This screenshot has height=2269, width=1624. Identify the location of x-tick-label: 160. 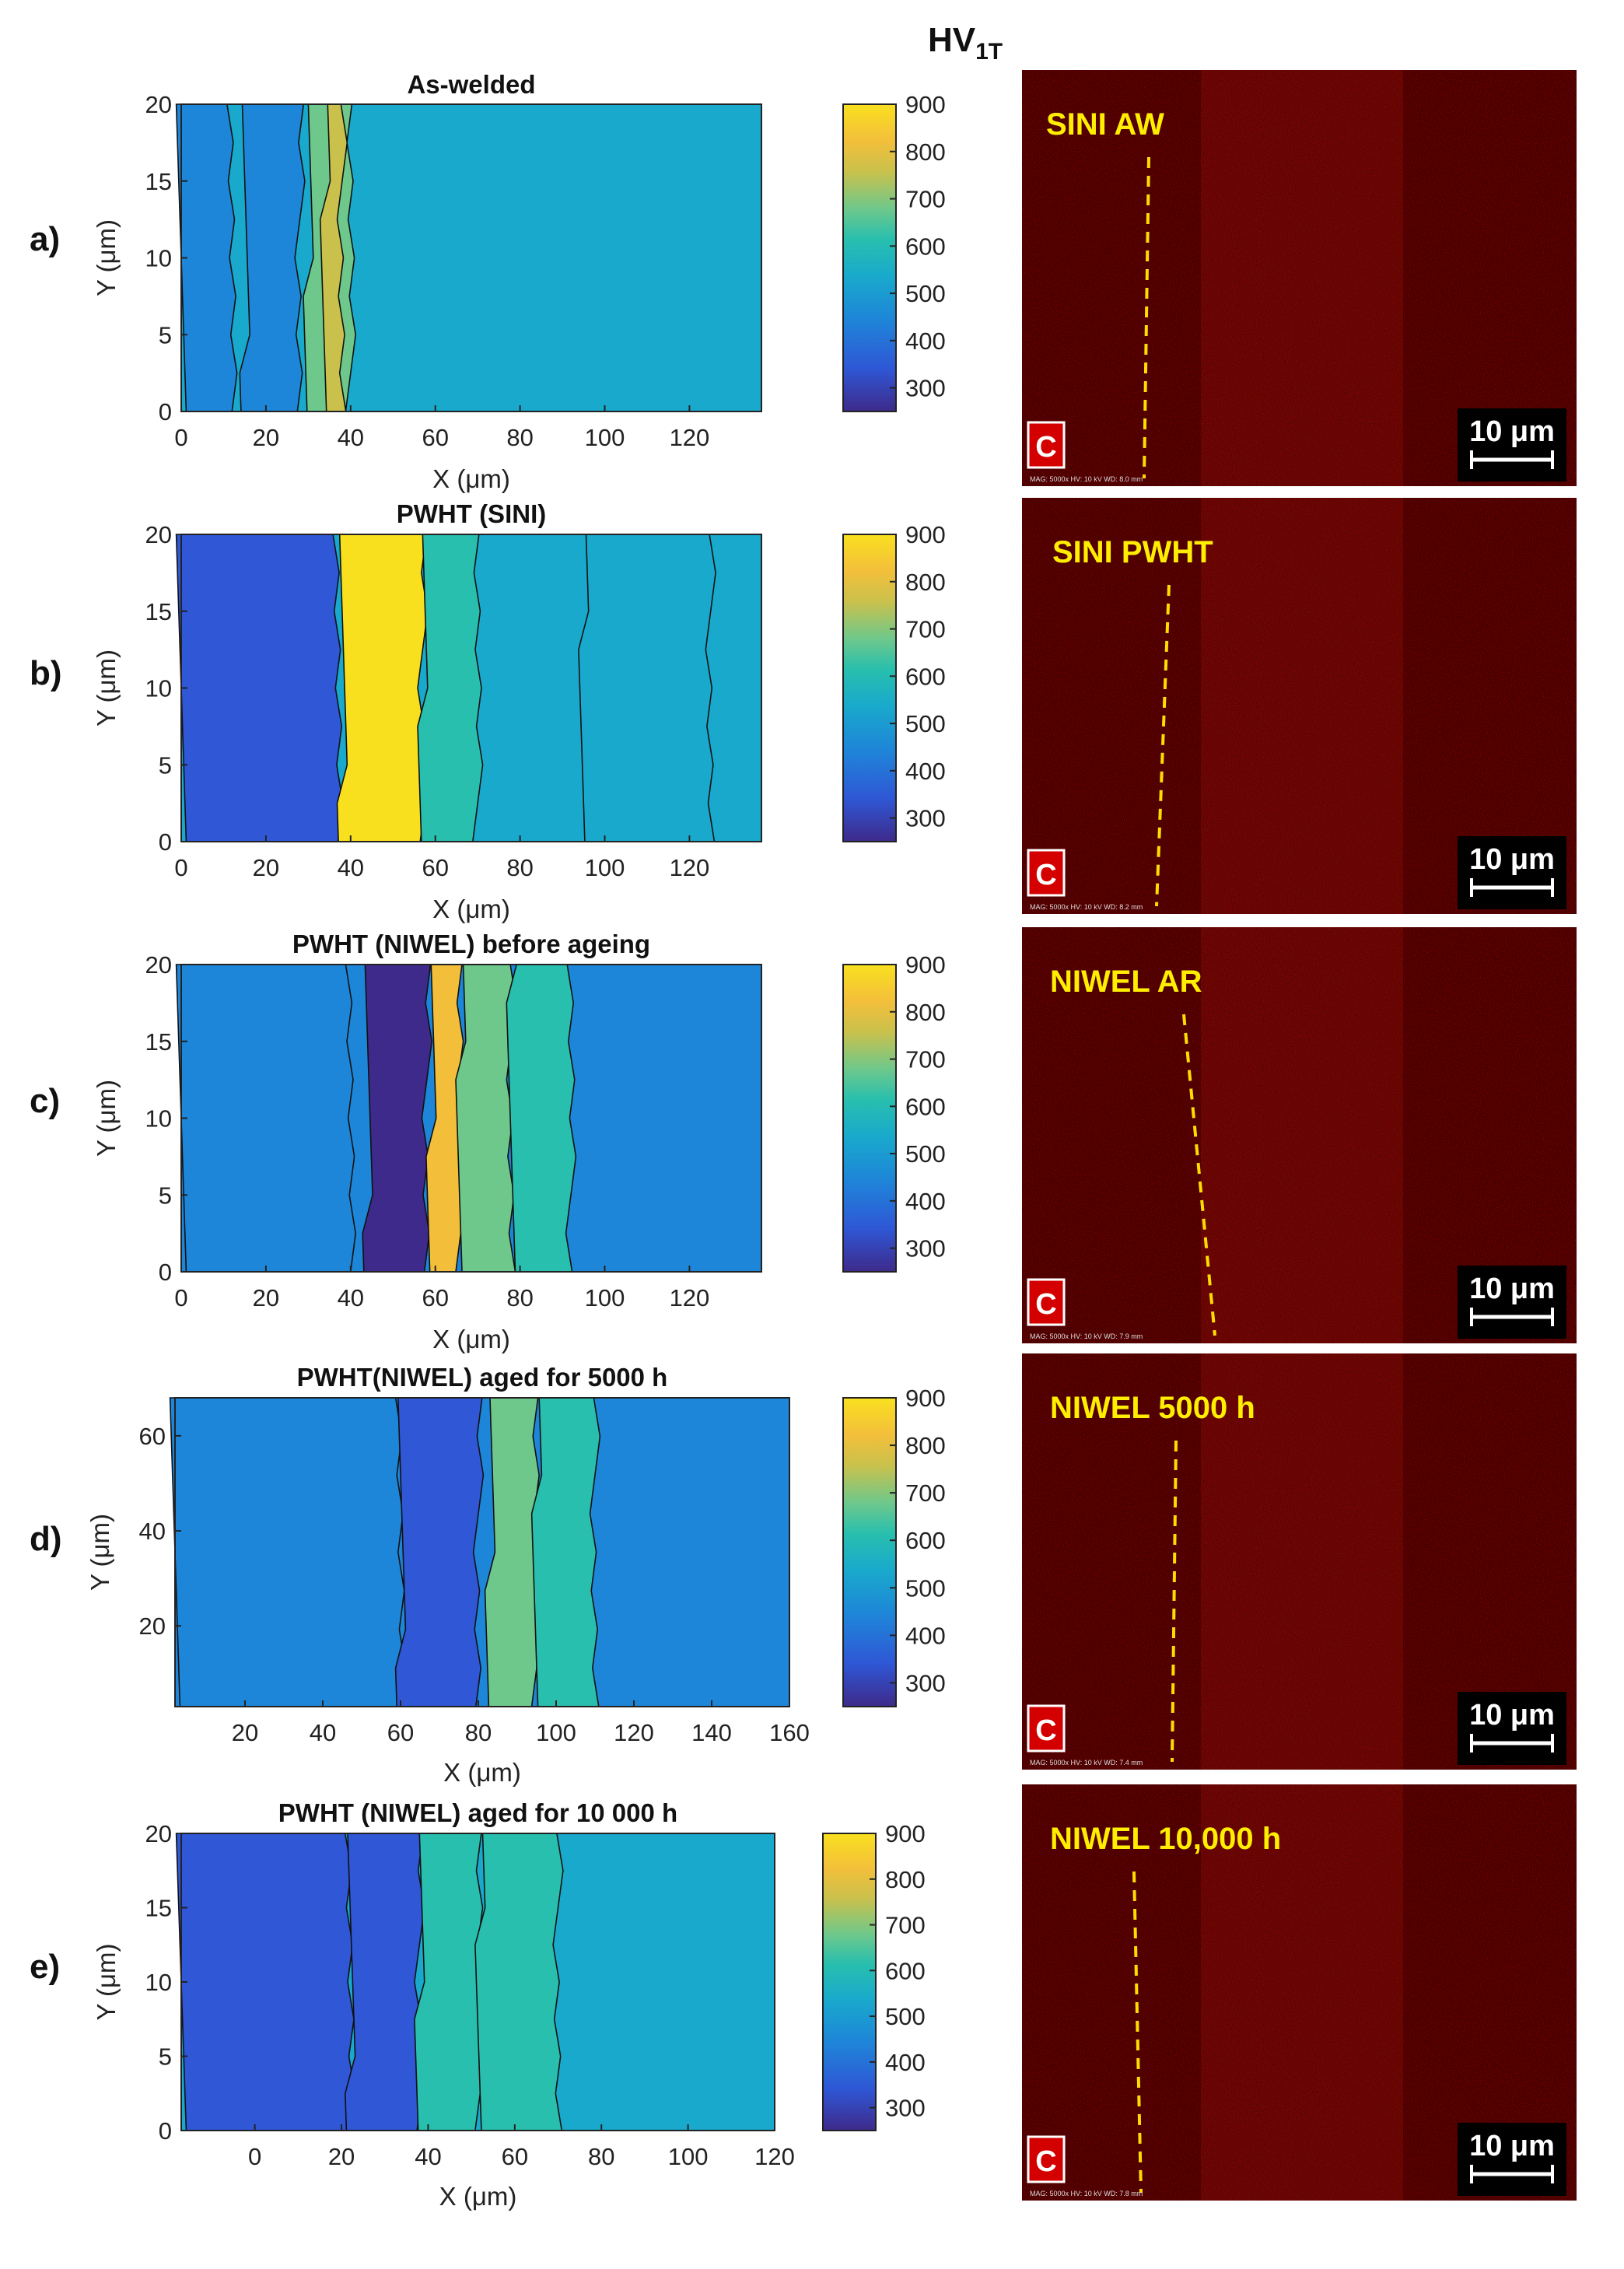
(790, 1732).